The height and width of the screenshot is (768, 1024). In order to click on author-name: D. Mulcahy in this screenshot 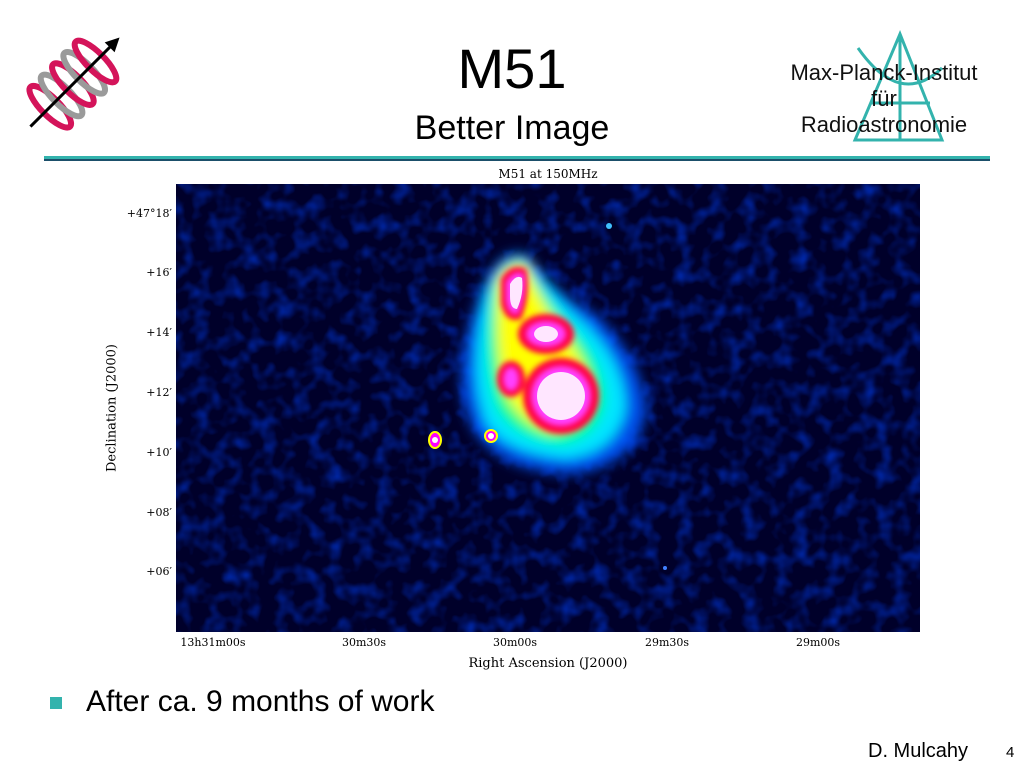, I will do `click(918, 751)`.